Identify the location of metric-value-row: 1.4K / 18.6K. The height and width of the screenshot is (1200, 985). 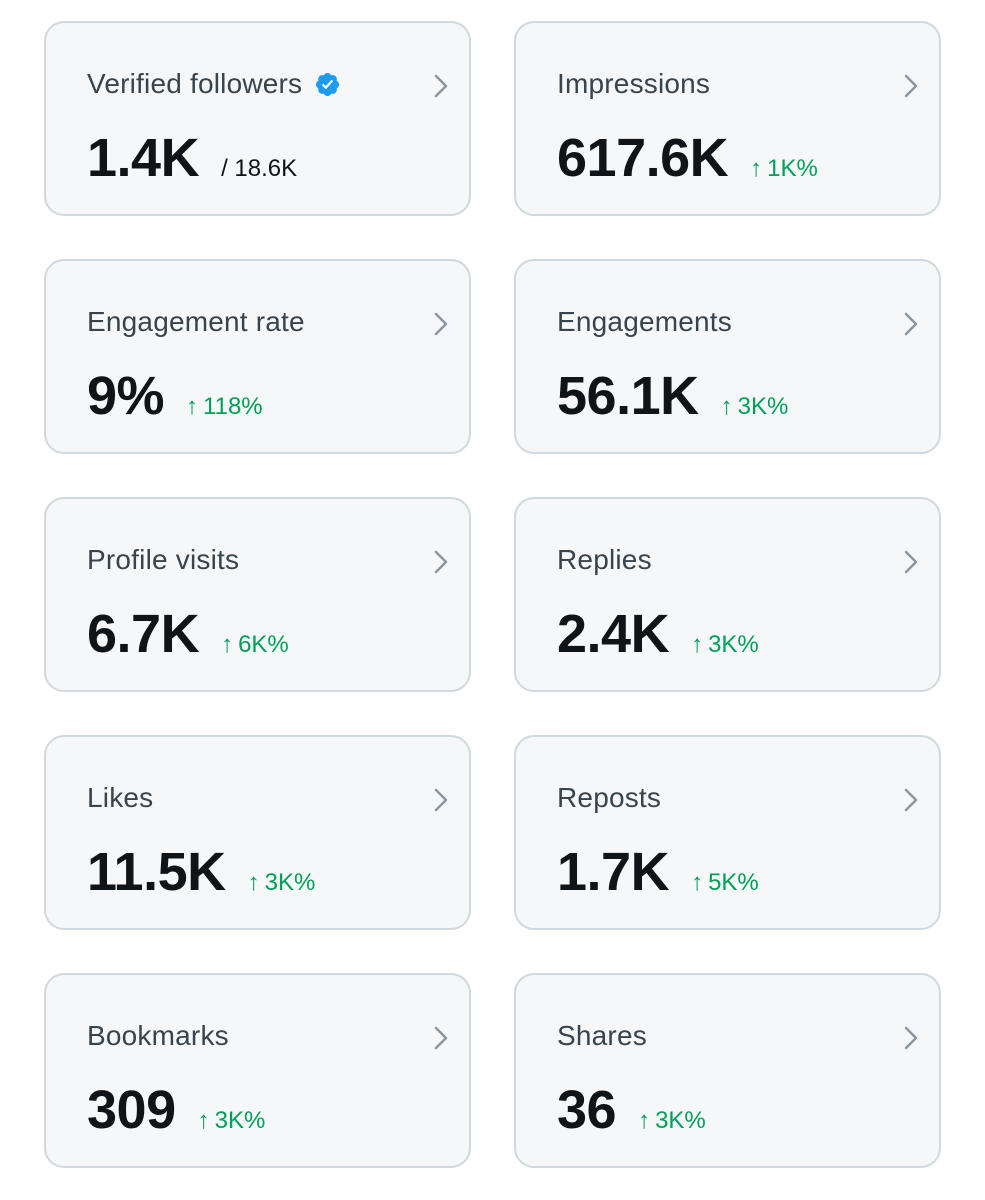
(192, 158).